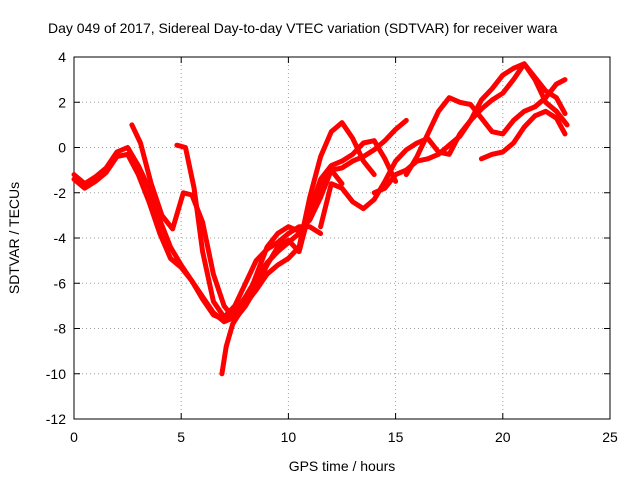  I want to click on y-tick-label: 4, so click(62, 57).